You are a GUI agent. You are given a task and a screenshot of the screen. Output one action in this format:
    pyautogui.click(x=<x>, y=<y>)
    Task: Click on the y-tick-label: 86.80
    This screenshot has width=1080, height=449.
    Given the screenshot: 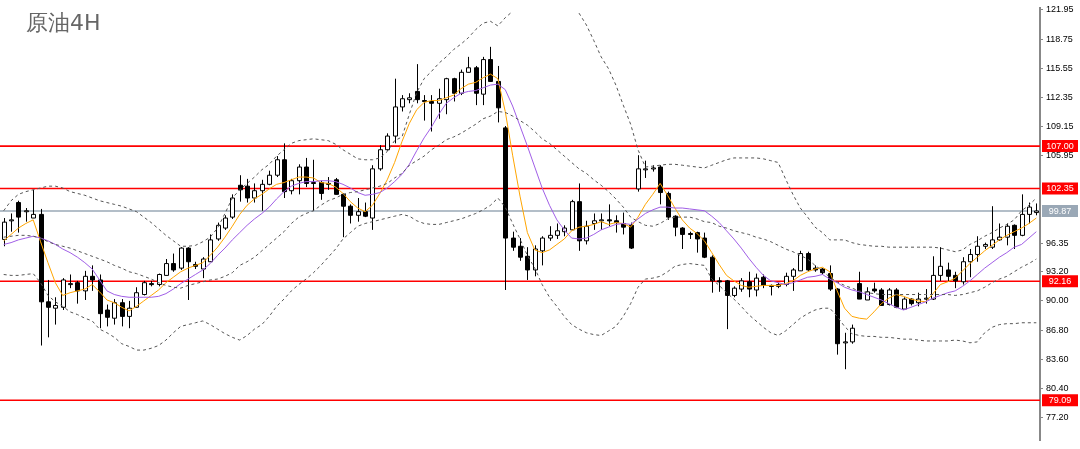 What is the action you would take?
    pyautogui.click(x=1057, y=329)
    